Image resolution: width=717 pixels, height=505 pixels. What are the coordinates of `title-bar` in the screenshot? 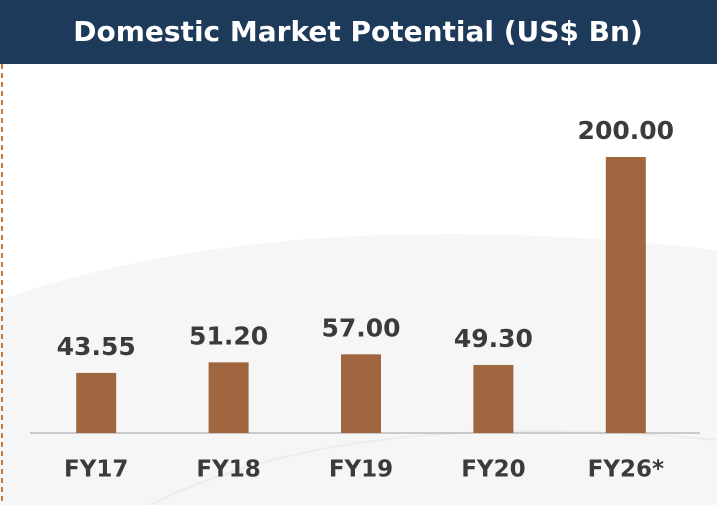 It's located at (358, 32).